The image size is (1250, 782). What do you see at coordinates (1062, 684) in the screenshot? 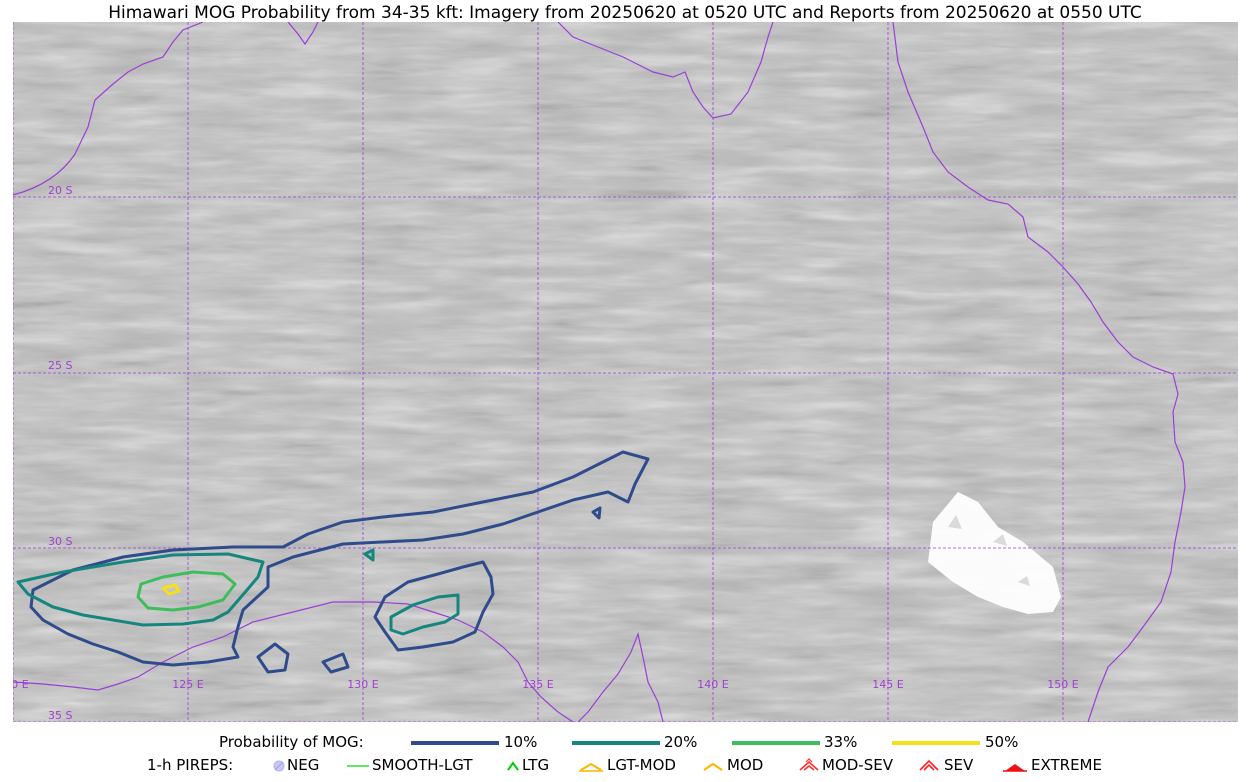
I see `lon-label-150e: 150 E` at bounding box center [1062, 684].